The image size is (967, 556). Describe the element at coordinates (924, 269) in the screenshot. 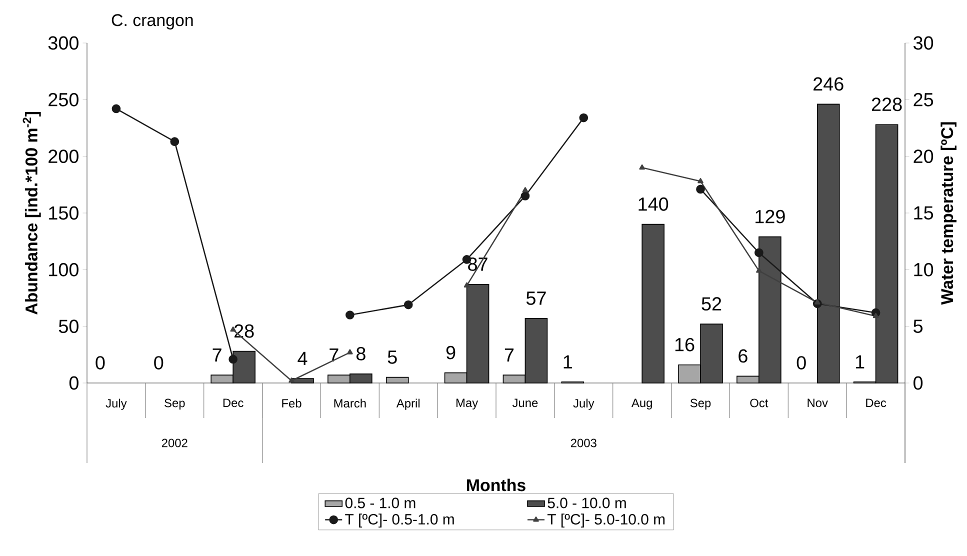

I see `y2-tick-label: 10` at that location.